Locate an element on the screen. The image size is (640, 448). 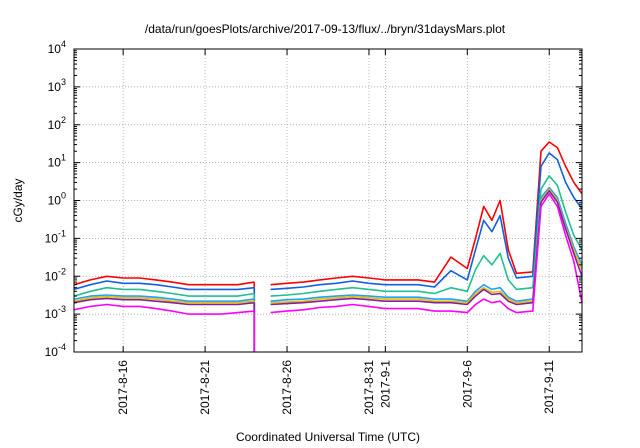
y-tick-label: 10⁻³ is located at coordinates (55, 312).